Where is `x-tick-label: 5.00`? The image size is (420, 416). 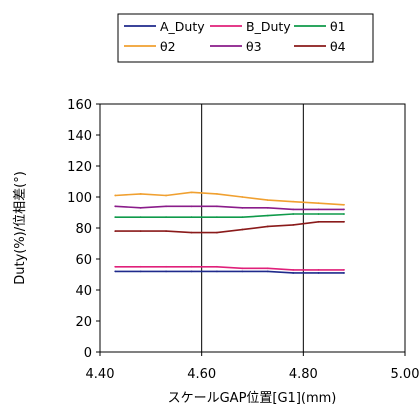 x-tick-label: 5.00 is located at coordinates (405, 374).